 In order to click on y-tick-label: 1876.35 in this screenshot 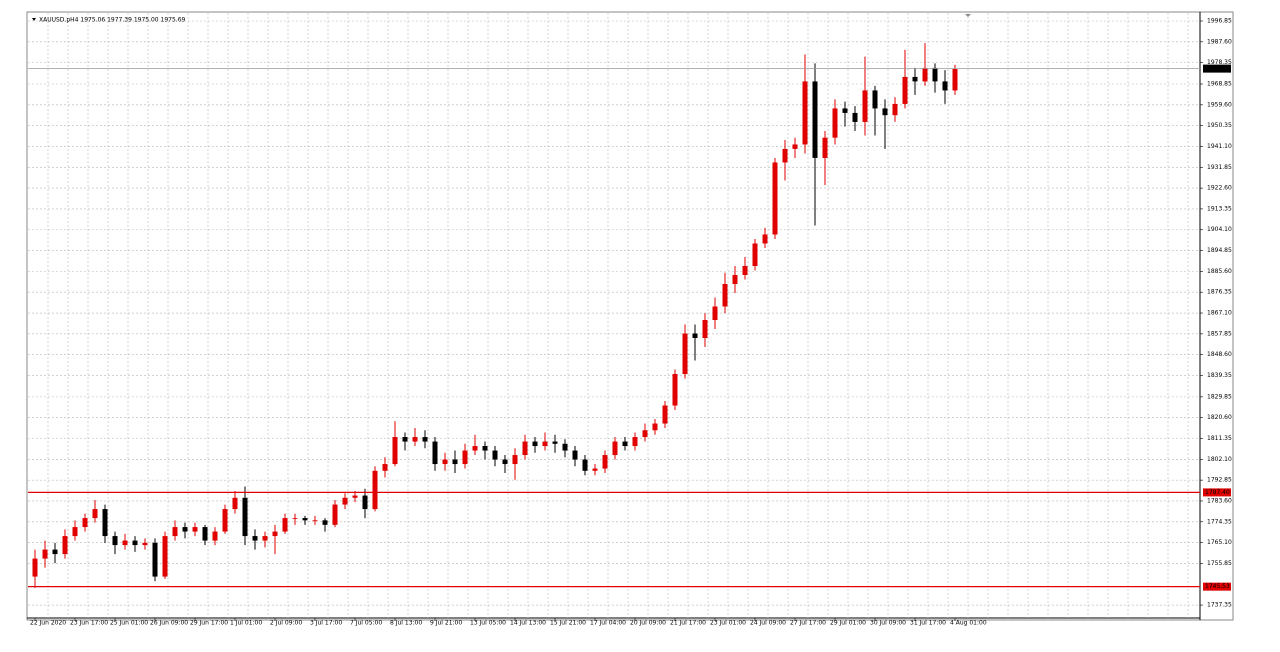, I will do `click(1219, 292)`.